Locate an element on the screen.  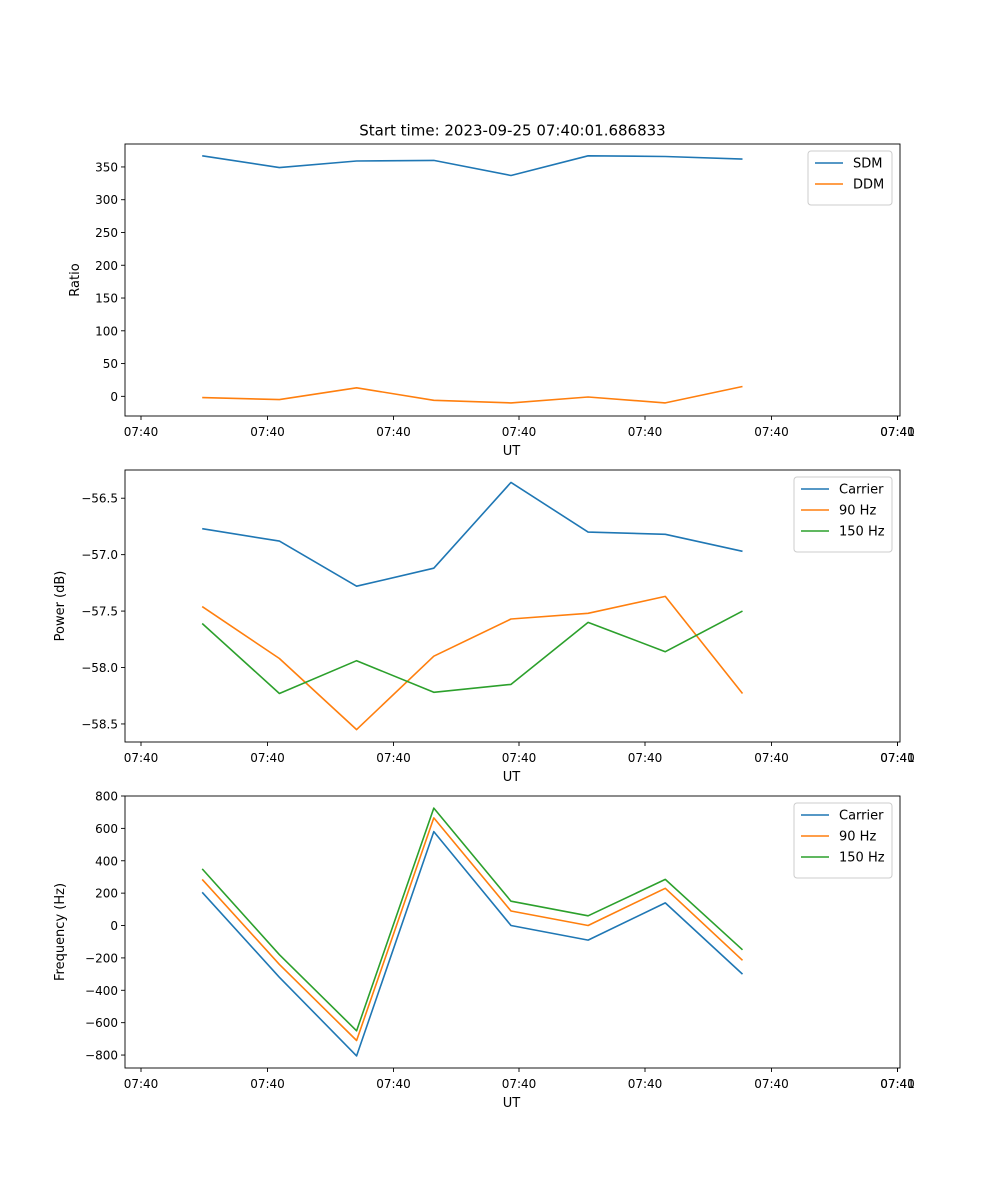
y-tick-label: 150 is located at coordinates (106, 299).